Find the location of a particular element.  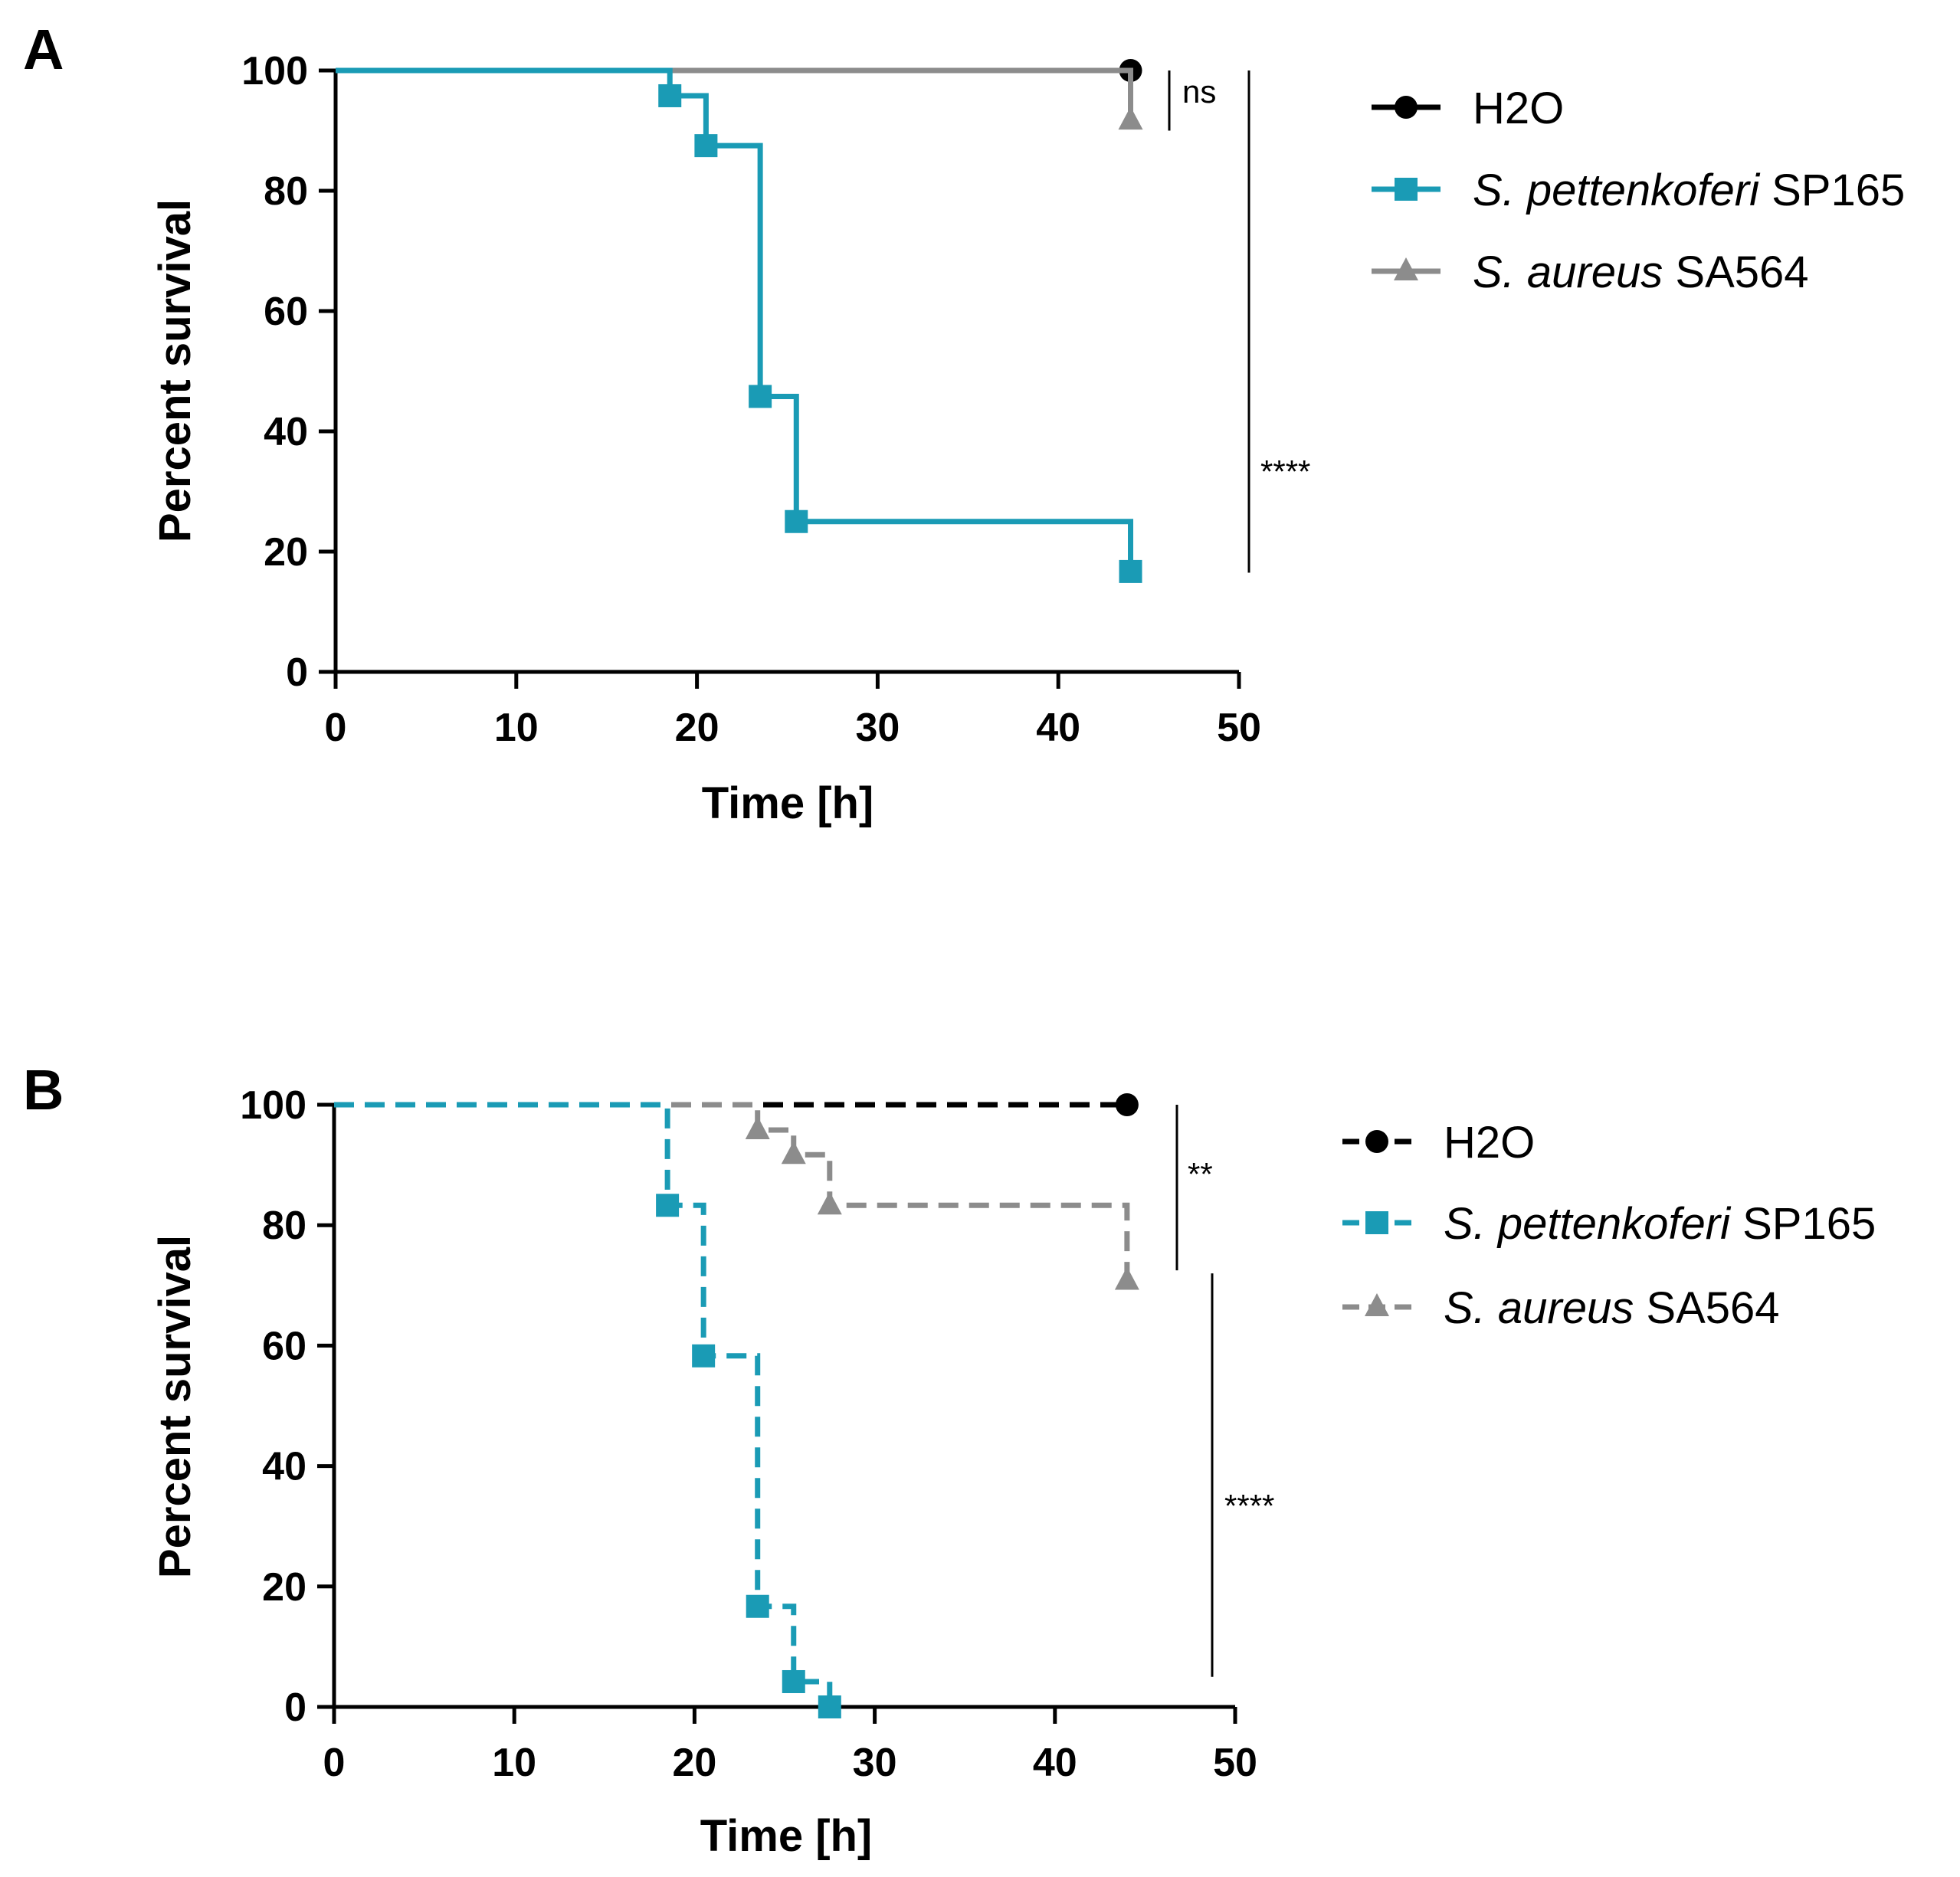

panel-label: A is located at coordinates (43, 49).